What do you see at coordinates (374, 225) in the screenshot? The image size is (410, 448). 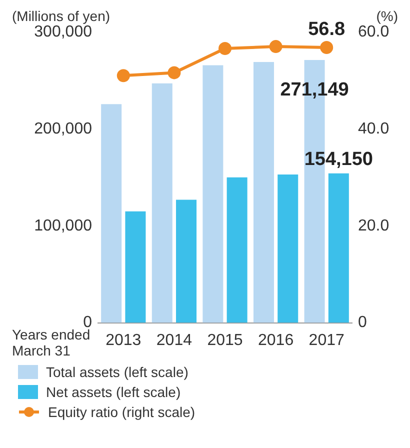 I see `y2-tick-label: 20.0` at bounding box center [374, 225].